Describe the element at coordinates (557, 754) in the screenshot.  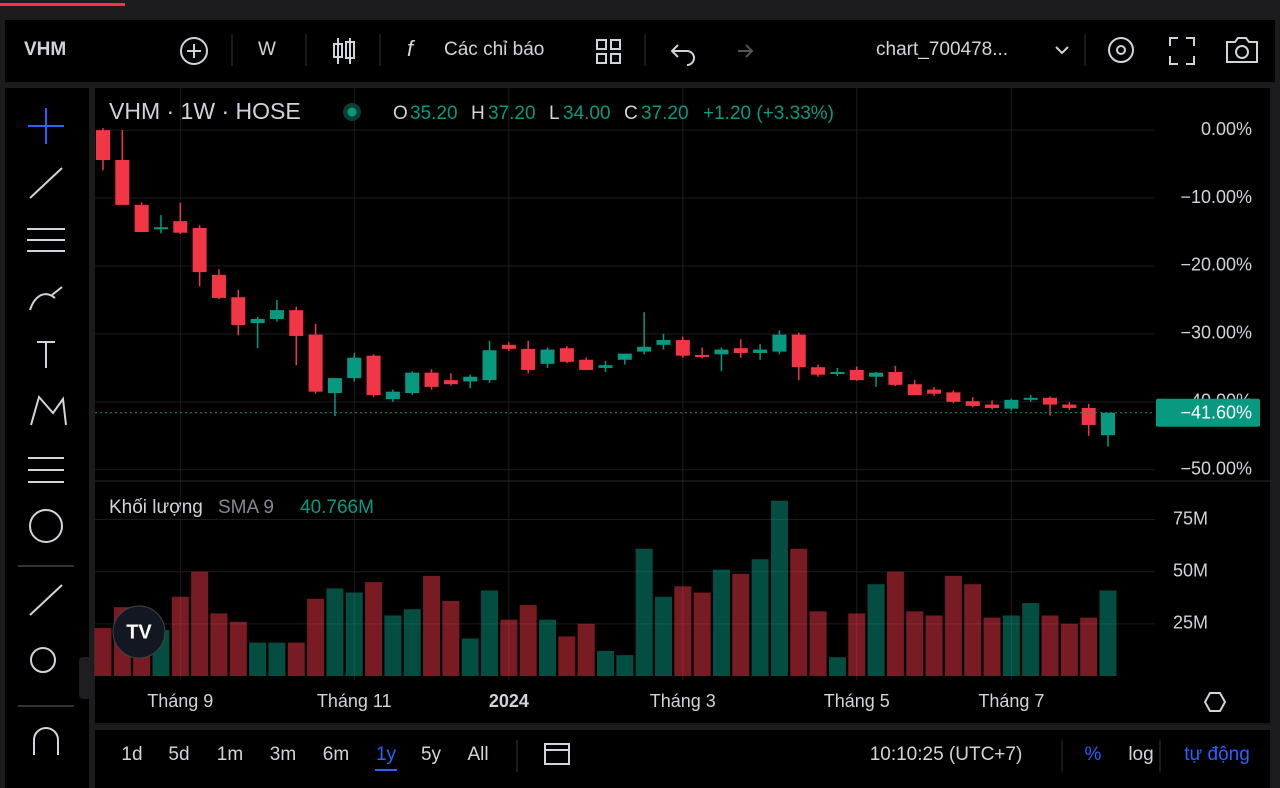
I see `date-range` at that location.